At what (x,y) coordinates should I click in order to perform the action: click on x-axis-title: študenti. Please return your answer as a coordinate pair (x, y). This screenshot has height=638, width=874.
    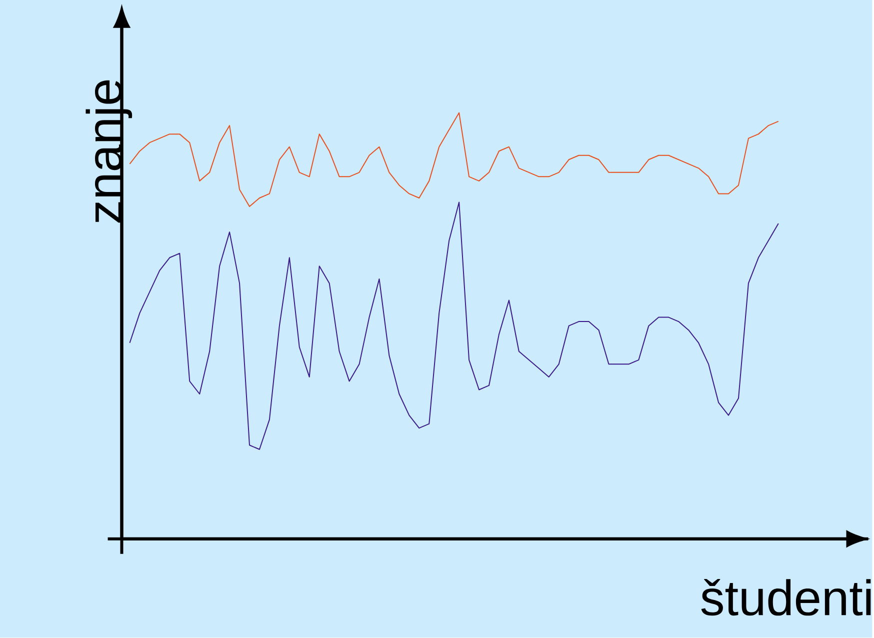
    Looking at the image, I should click on (786, 597).